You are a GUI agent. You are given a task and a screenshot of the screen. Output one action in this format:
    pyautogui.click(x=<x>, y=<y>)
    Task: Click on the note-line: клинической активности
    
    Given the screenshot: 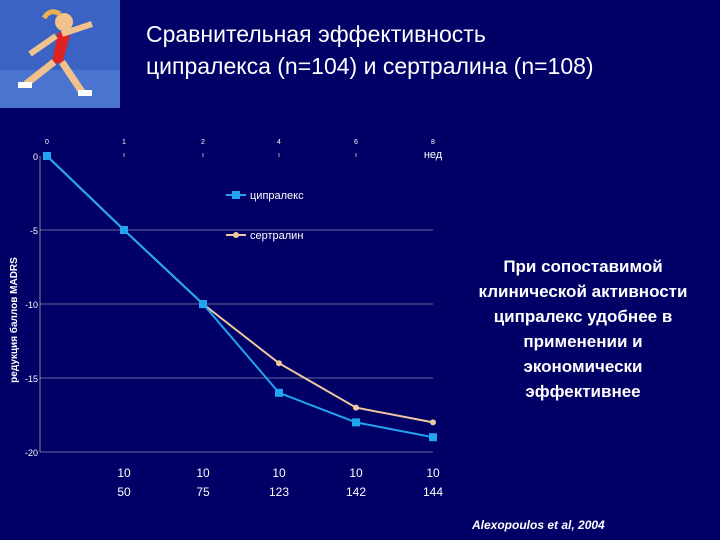 What is the action you would take?
    pyautogui.click(x=583, y=291)
    